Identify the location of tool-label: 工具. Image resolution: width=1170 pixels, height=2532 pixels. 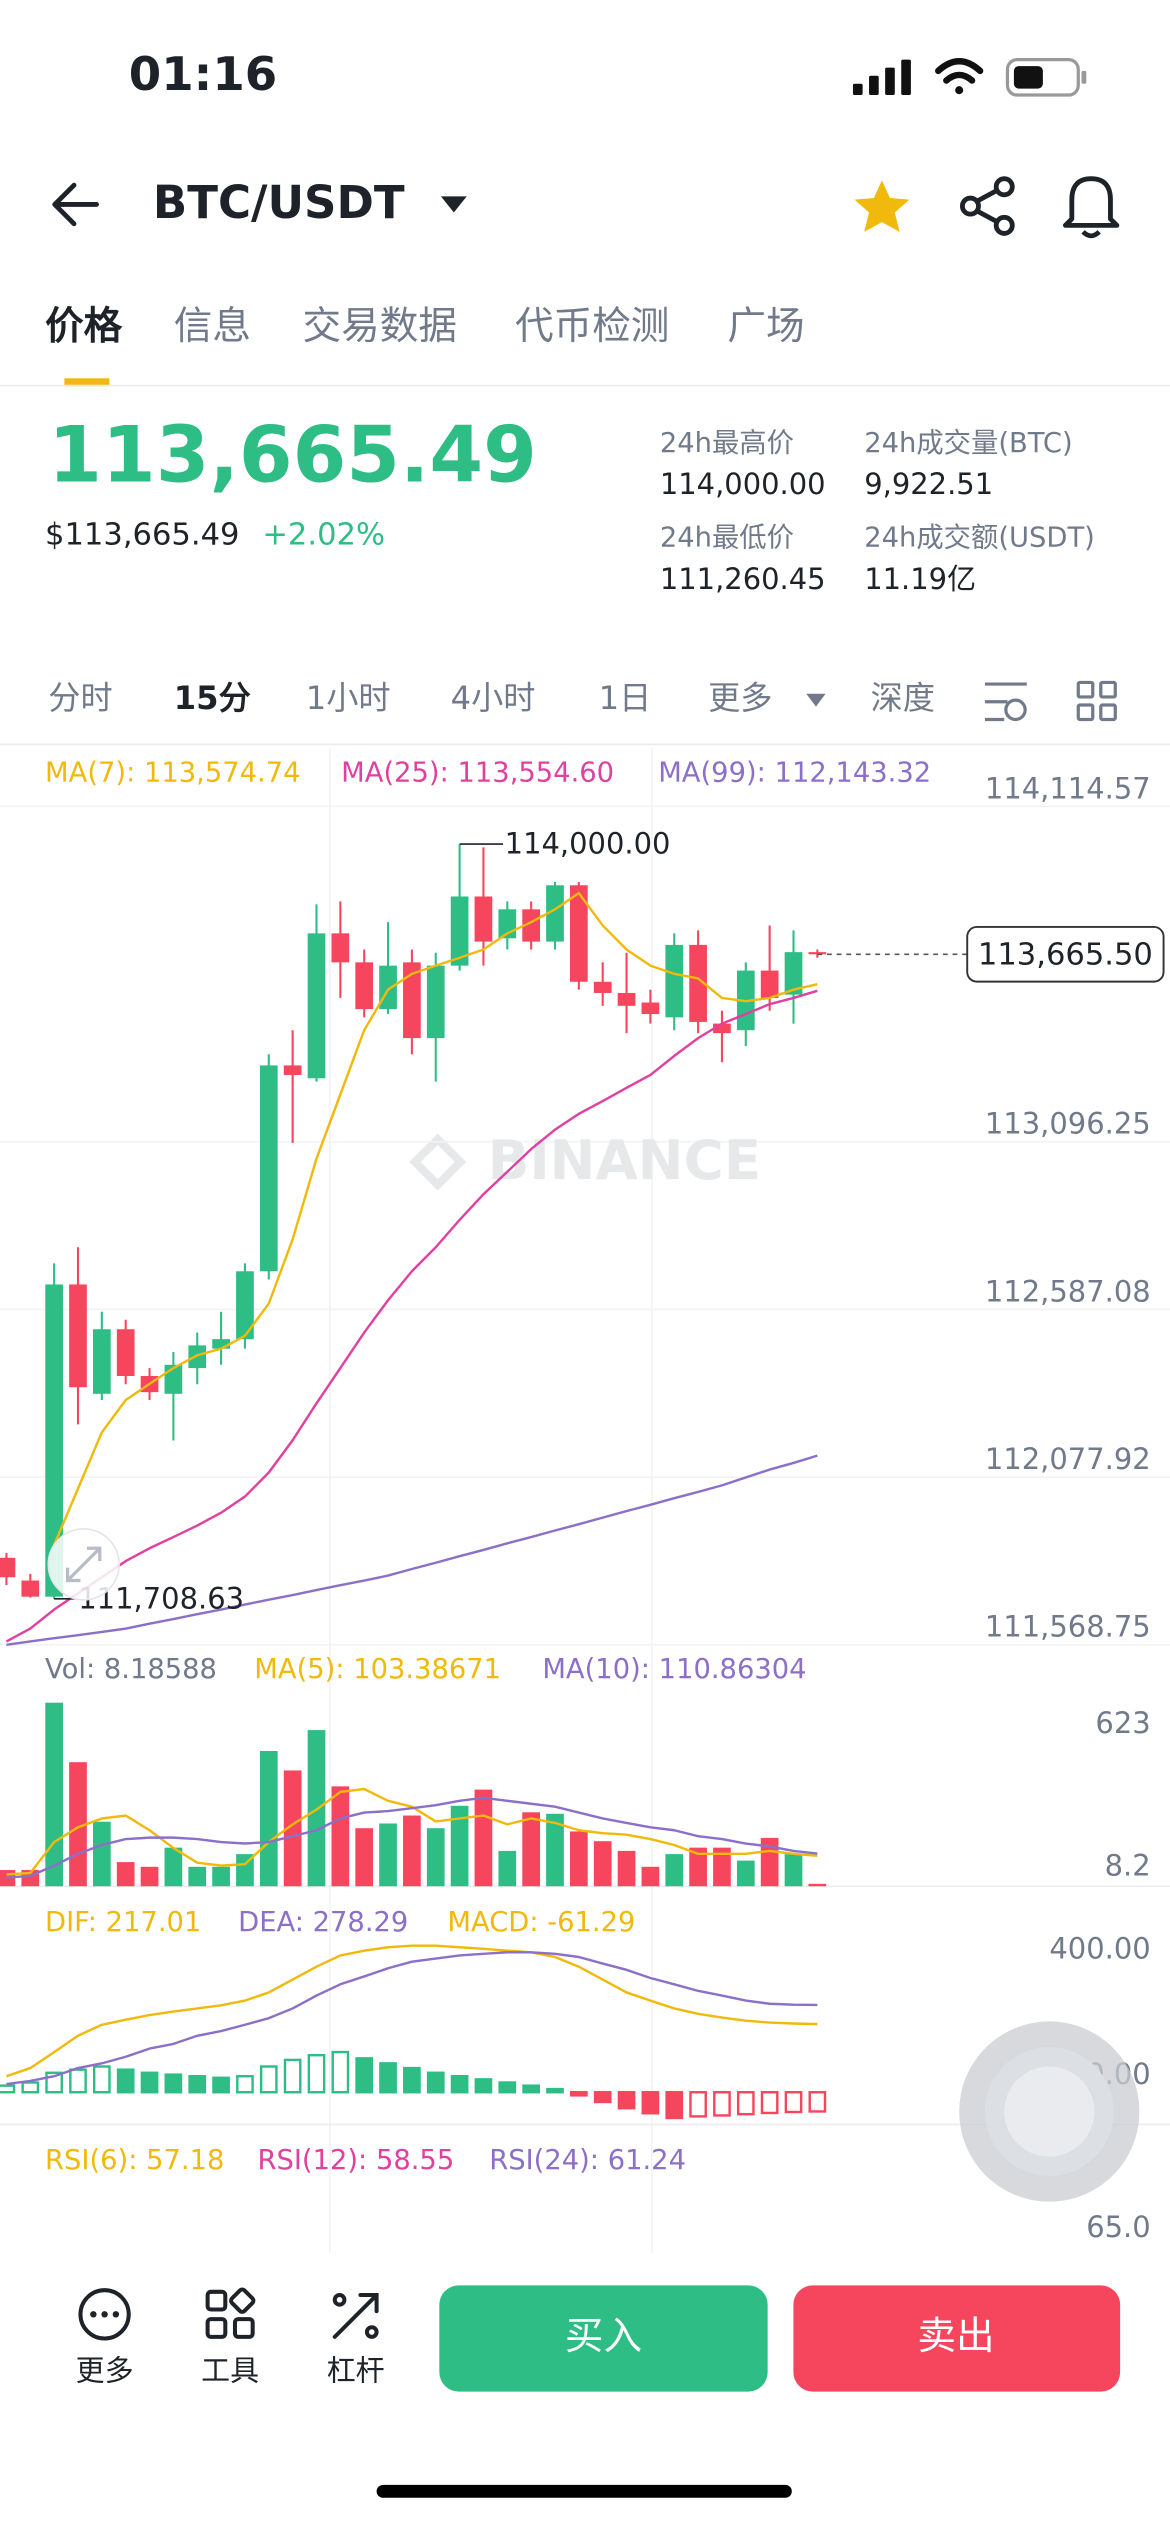
(230, 2370).